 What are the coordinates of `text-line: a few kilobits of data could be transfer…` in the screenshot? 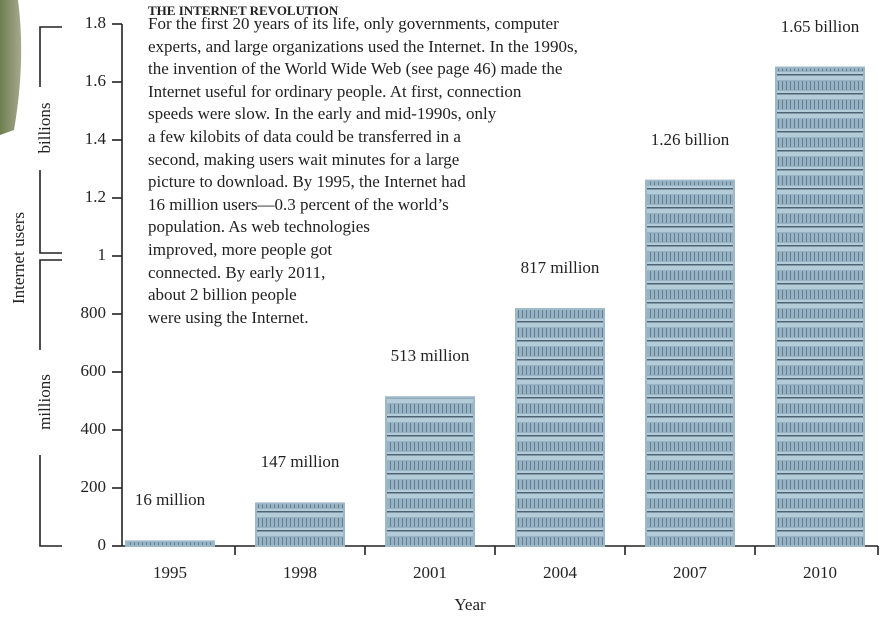 It's located at (304, 136).